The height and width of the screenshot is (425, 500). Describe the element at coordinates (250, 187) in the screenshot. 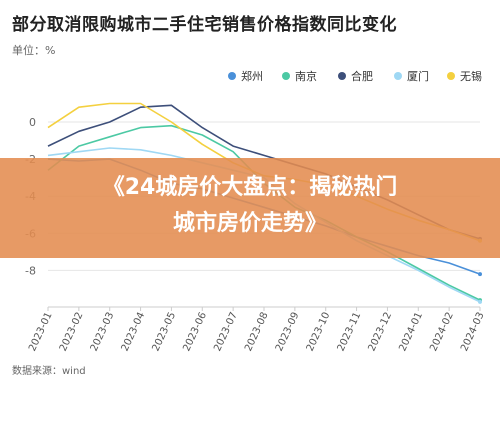

I see `overlay-line-1: 《24城房价大盘点：揭秘热门` at that location.